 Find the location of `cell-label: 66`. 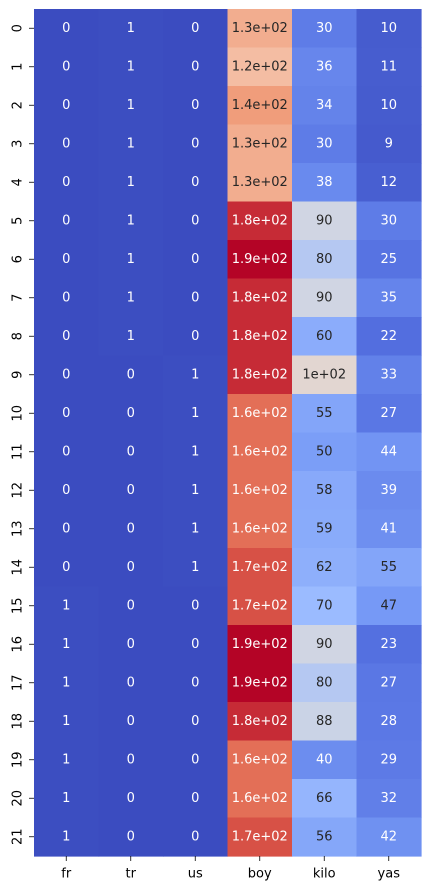

cell-label: 66 is located at coordinates (324, 798).